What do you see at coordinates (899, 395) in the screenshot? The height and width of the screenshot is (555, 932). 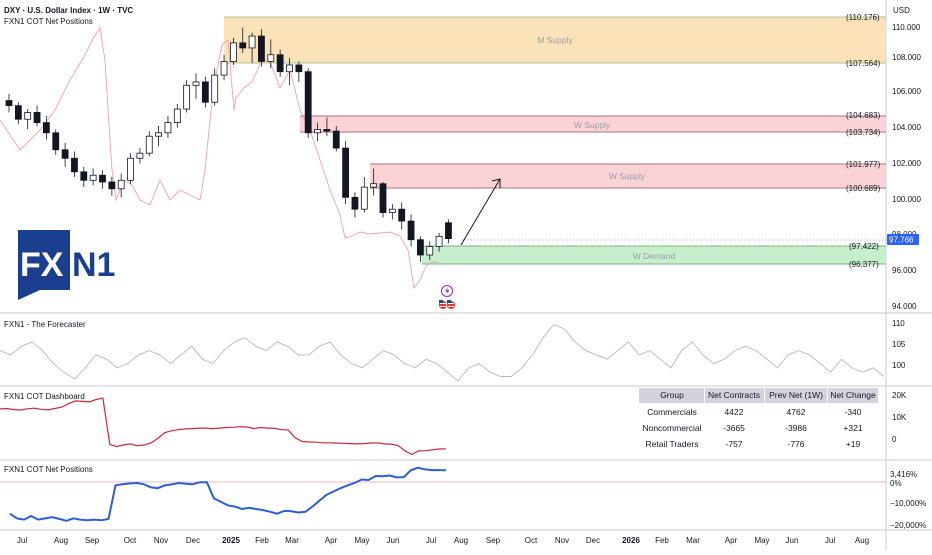 I see `dashboard-y-tick: 20K` at bounding box center [899, 395].